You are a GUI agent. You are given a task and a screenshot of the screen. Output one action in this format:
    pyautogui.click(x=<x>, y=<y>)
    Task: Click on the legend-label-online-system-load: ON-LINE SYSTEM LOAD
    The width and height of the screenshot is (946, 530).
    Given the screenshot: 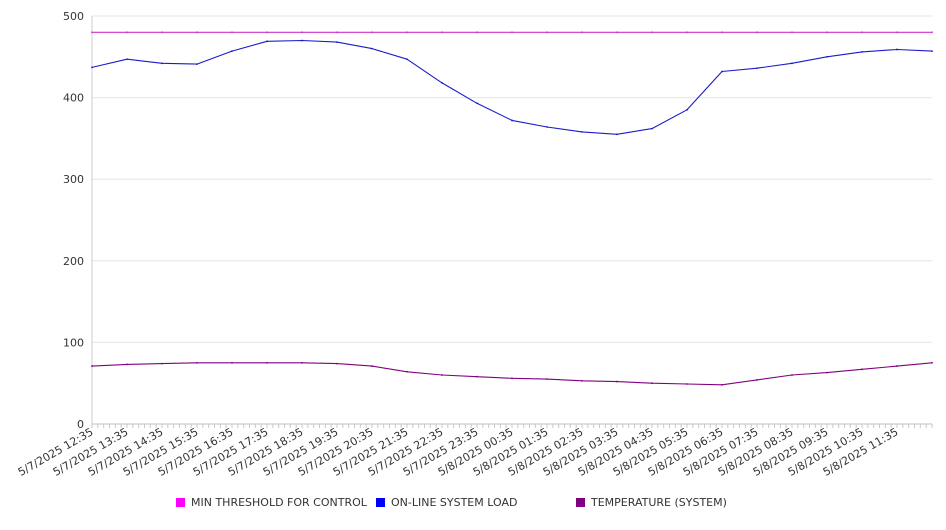 What is the action you would take?
    pyautogui.click(x=454, y=502)
    